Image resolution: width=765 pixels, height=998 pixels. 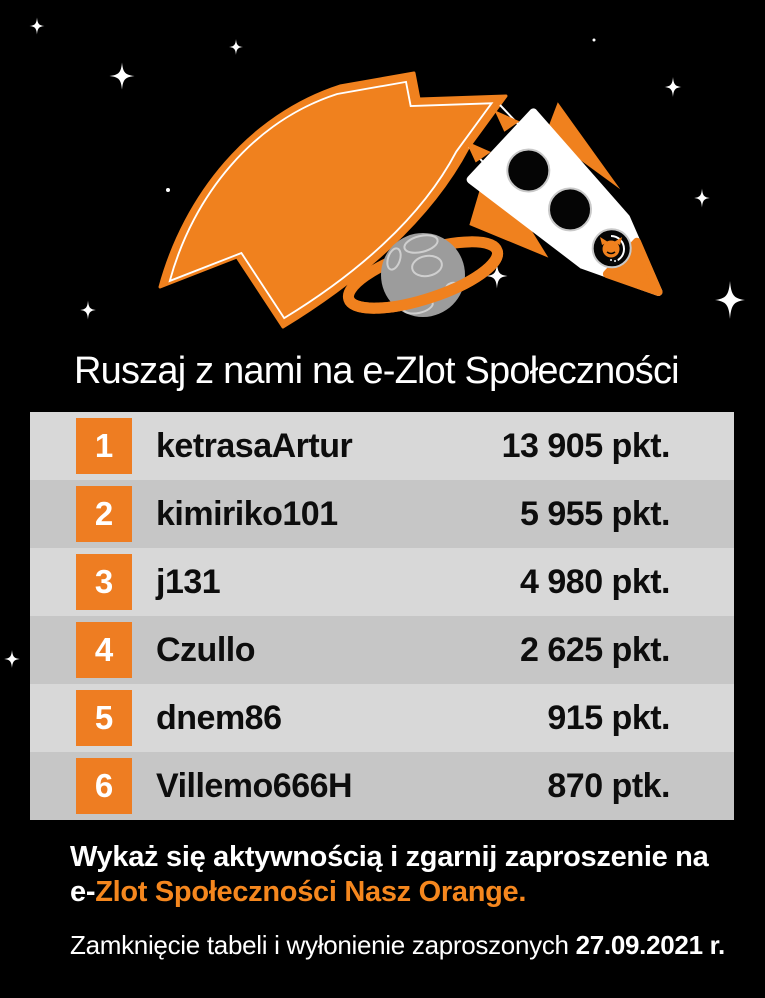 I want to click on table-row: 6 Villemo666H 870 ptk., so click(x=382, y=786).